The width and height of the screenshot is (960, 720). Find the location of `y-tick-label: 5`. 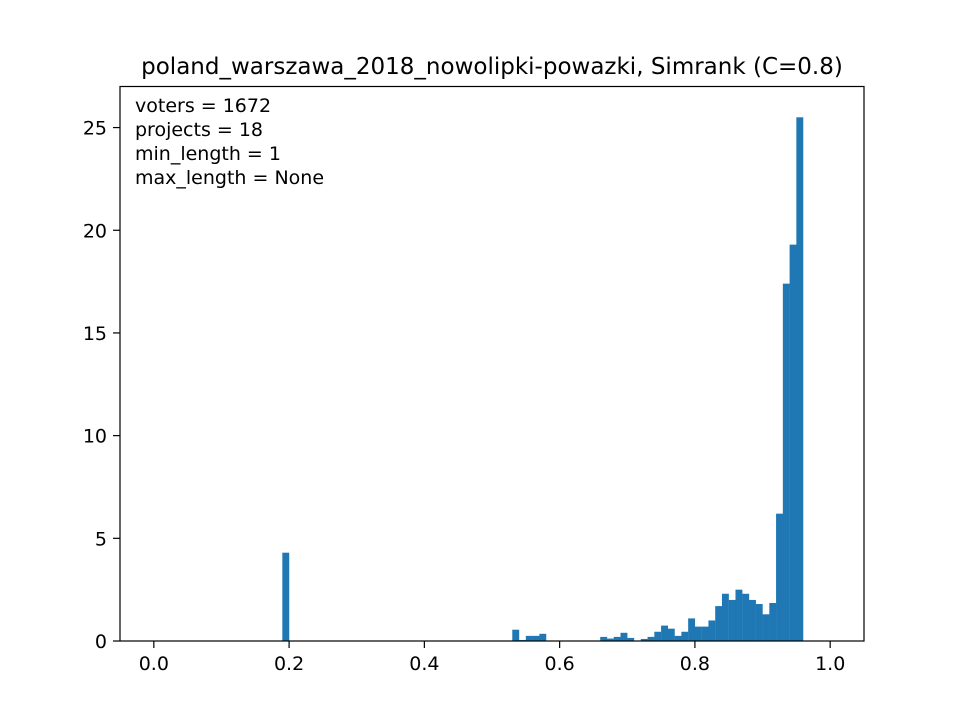

y-tick-label: 5 is located at coordinates (101, 539).